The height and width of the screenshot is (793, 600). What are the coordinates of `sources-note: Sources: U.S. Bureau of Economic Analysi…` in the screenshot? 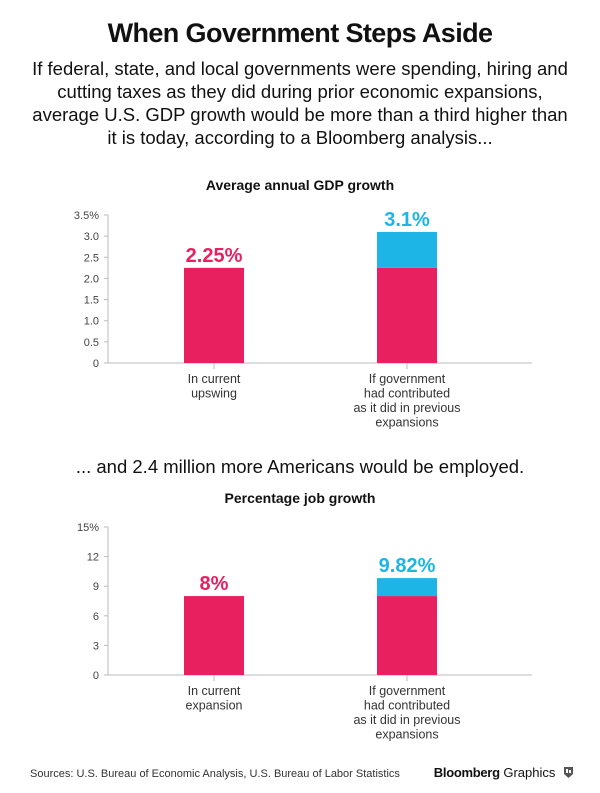 It's located at (215, 774).